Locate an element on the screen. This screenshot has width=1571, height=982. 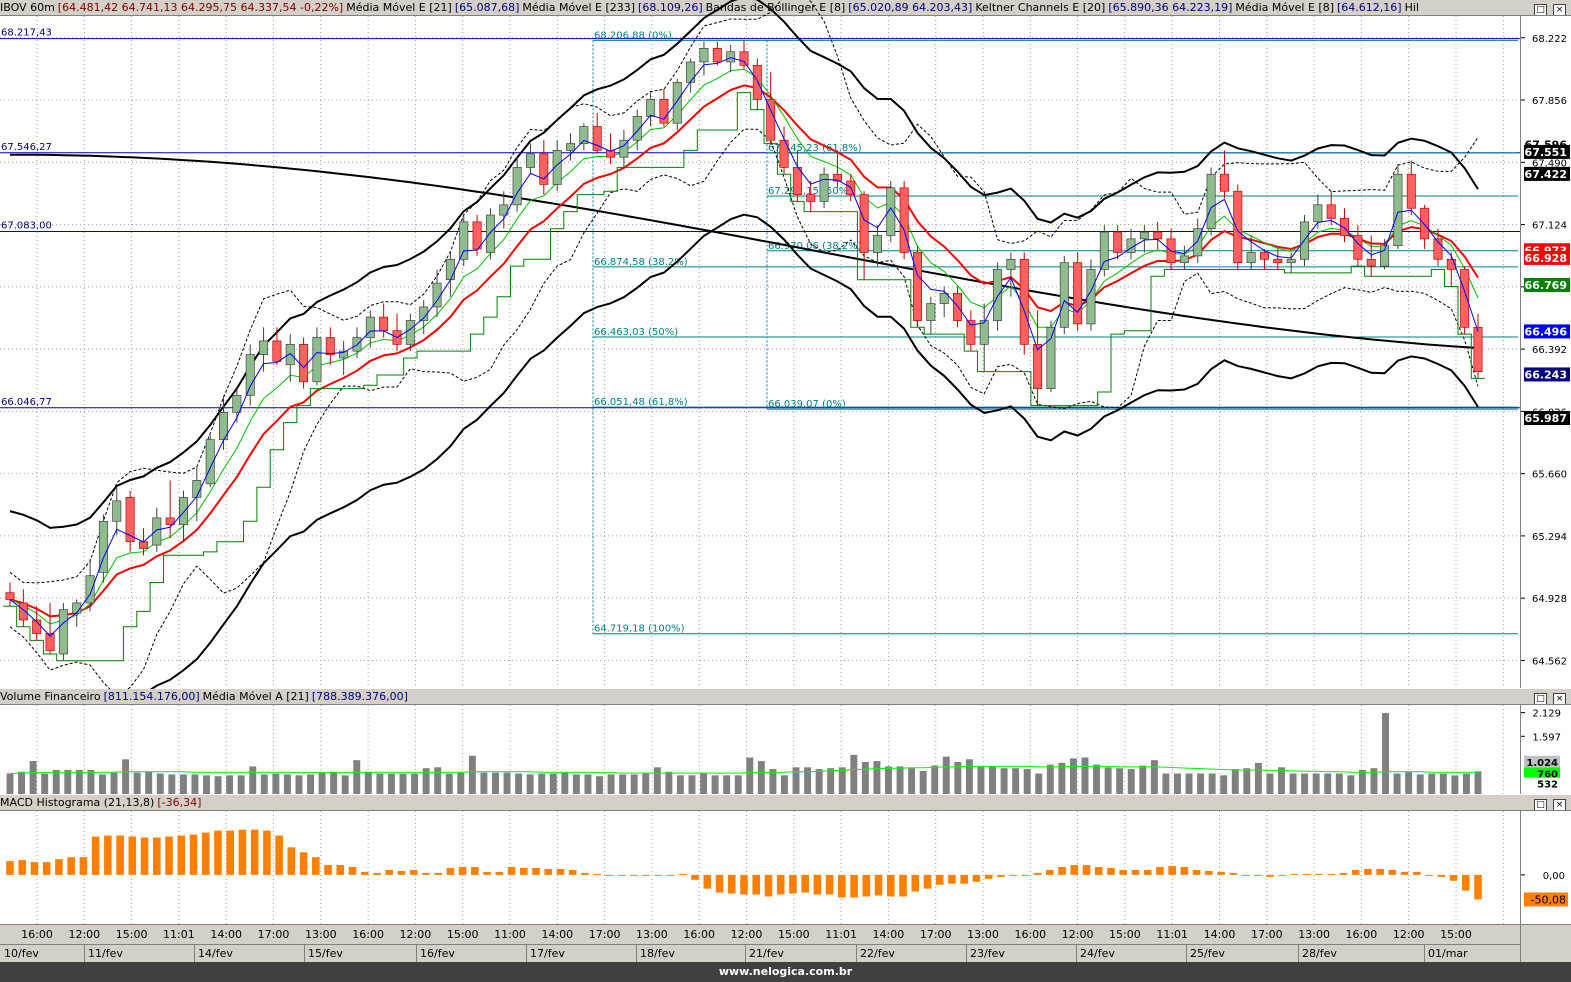
macd-indicator-name: MACD Histograma (21,13,8) is located at coordinates (77, 802).